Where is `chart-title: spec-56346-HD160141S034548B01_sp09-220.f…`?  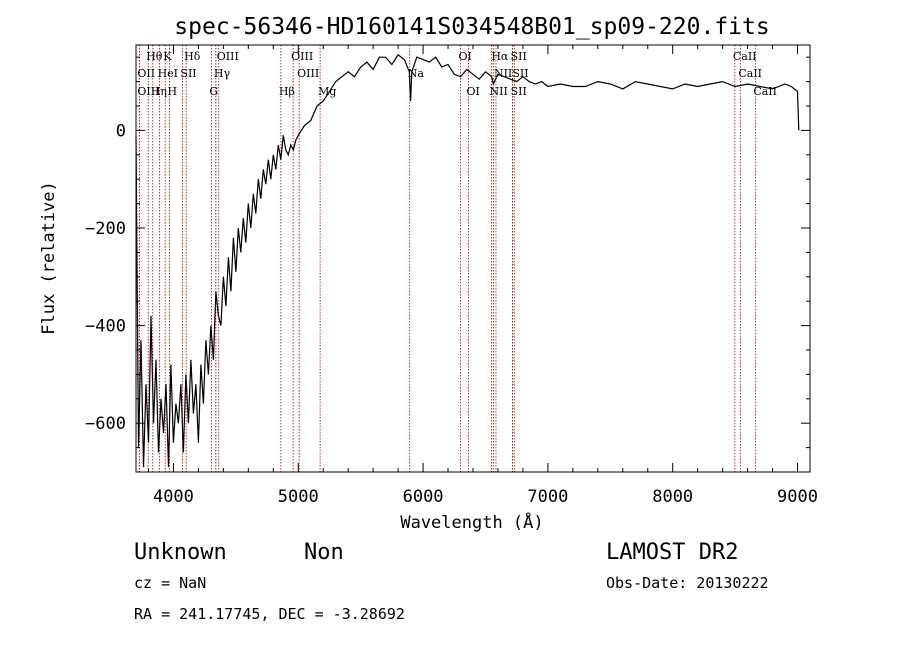 chart-title: spec-56346-HD160141S034548B01_sp09-220.f… is located at coordinates (471, 27).